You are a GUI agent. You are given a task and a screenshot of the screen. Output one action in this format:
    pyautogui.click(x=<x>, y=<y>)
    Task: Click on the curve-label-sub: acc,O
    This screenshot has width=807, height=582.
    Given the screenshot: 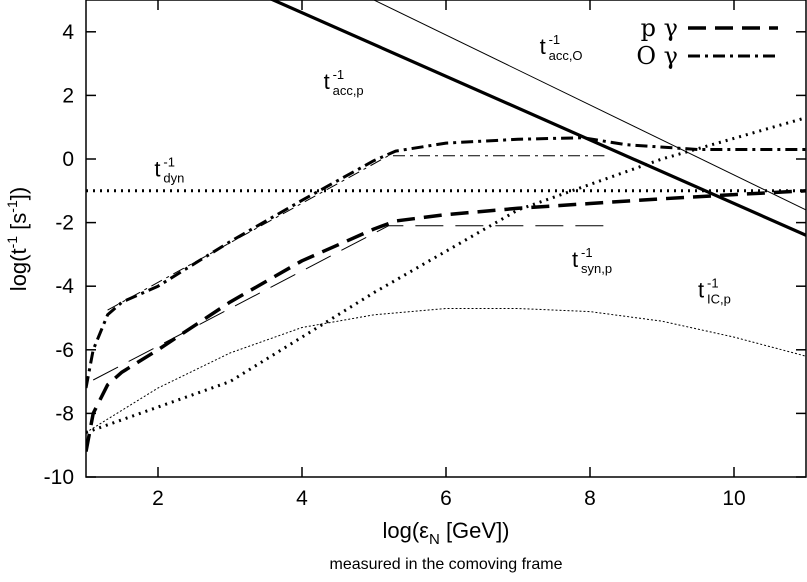 What is the action you would take?
    pyautogui.click(x=566, y=55)
    